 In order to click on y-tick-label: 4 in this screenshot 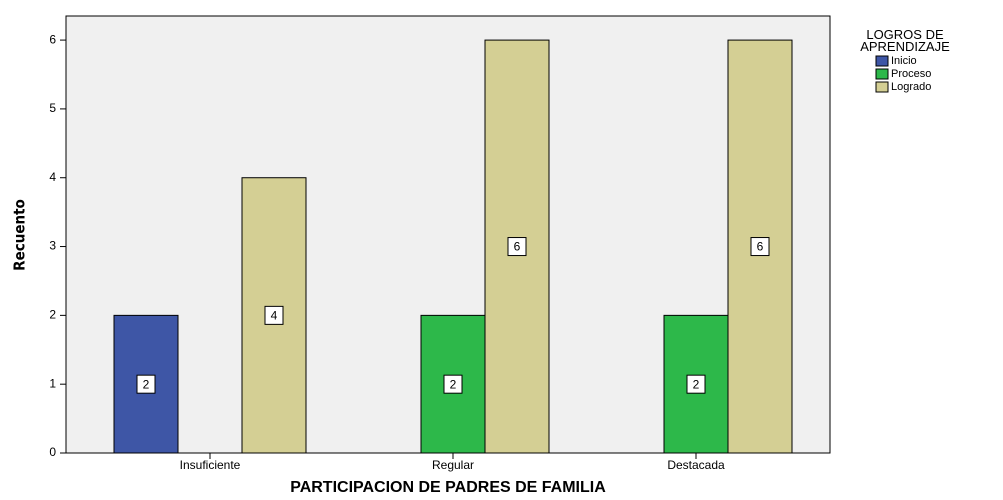, I will do `click(52, 177)`.